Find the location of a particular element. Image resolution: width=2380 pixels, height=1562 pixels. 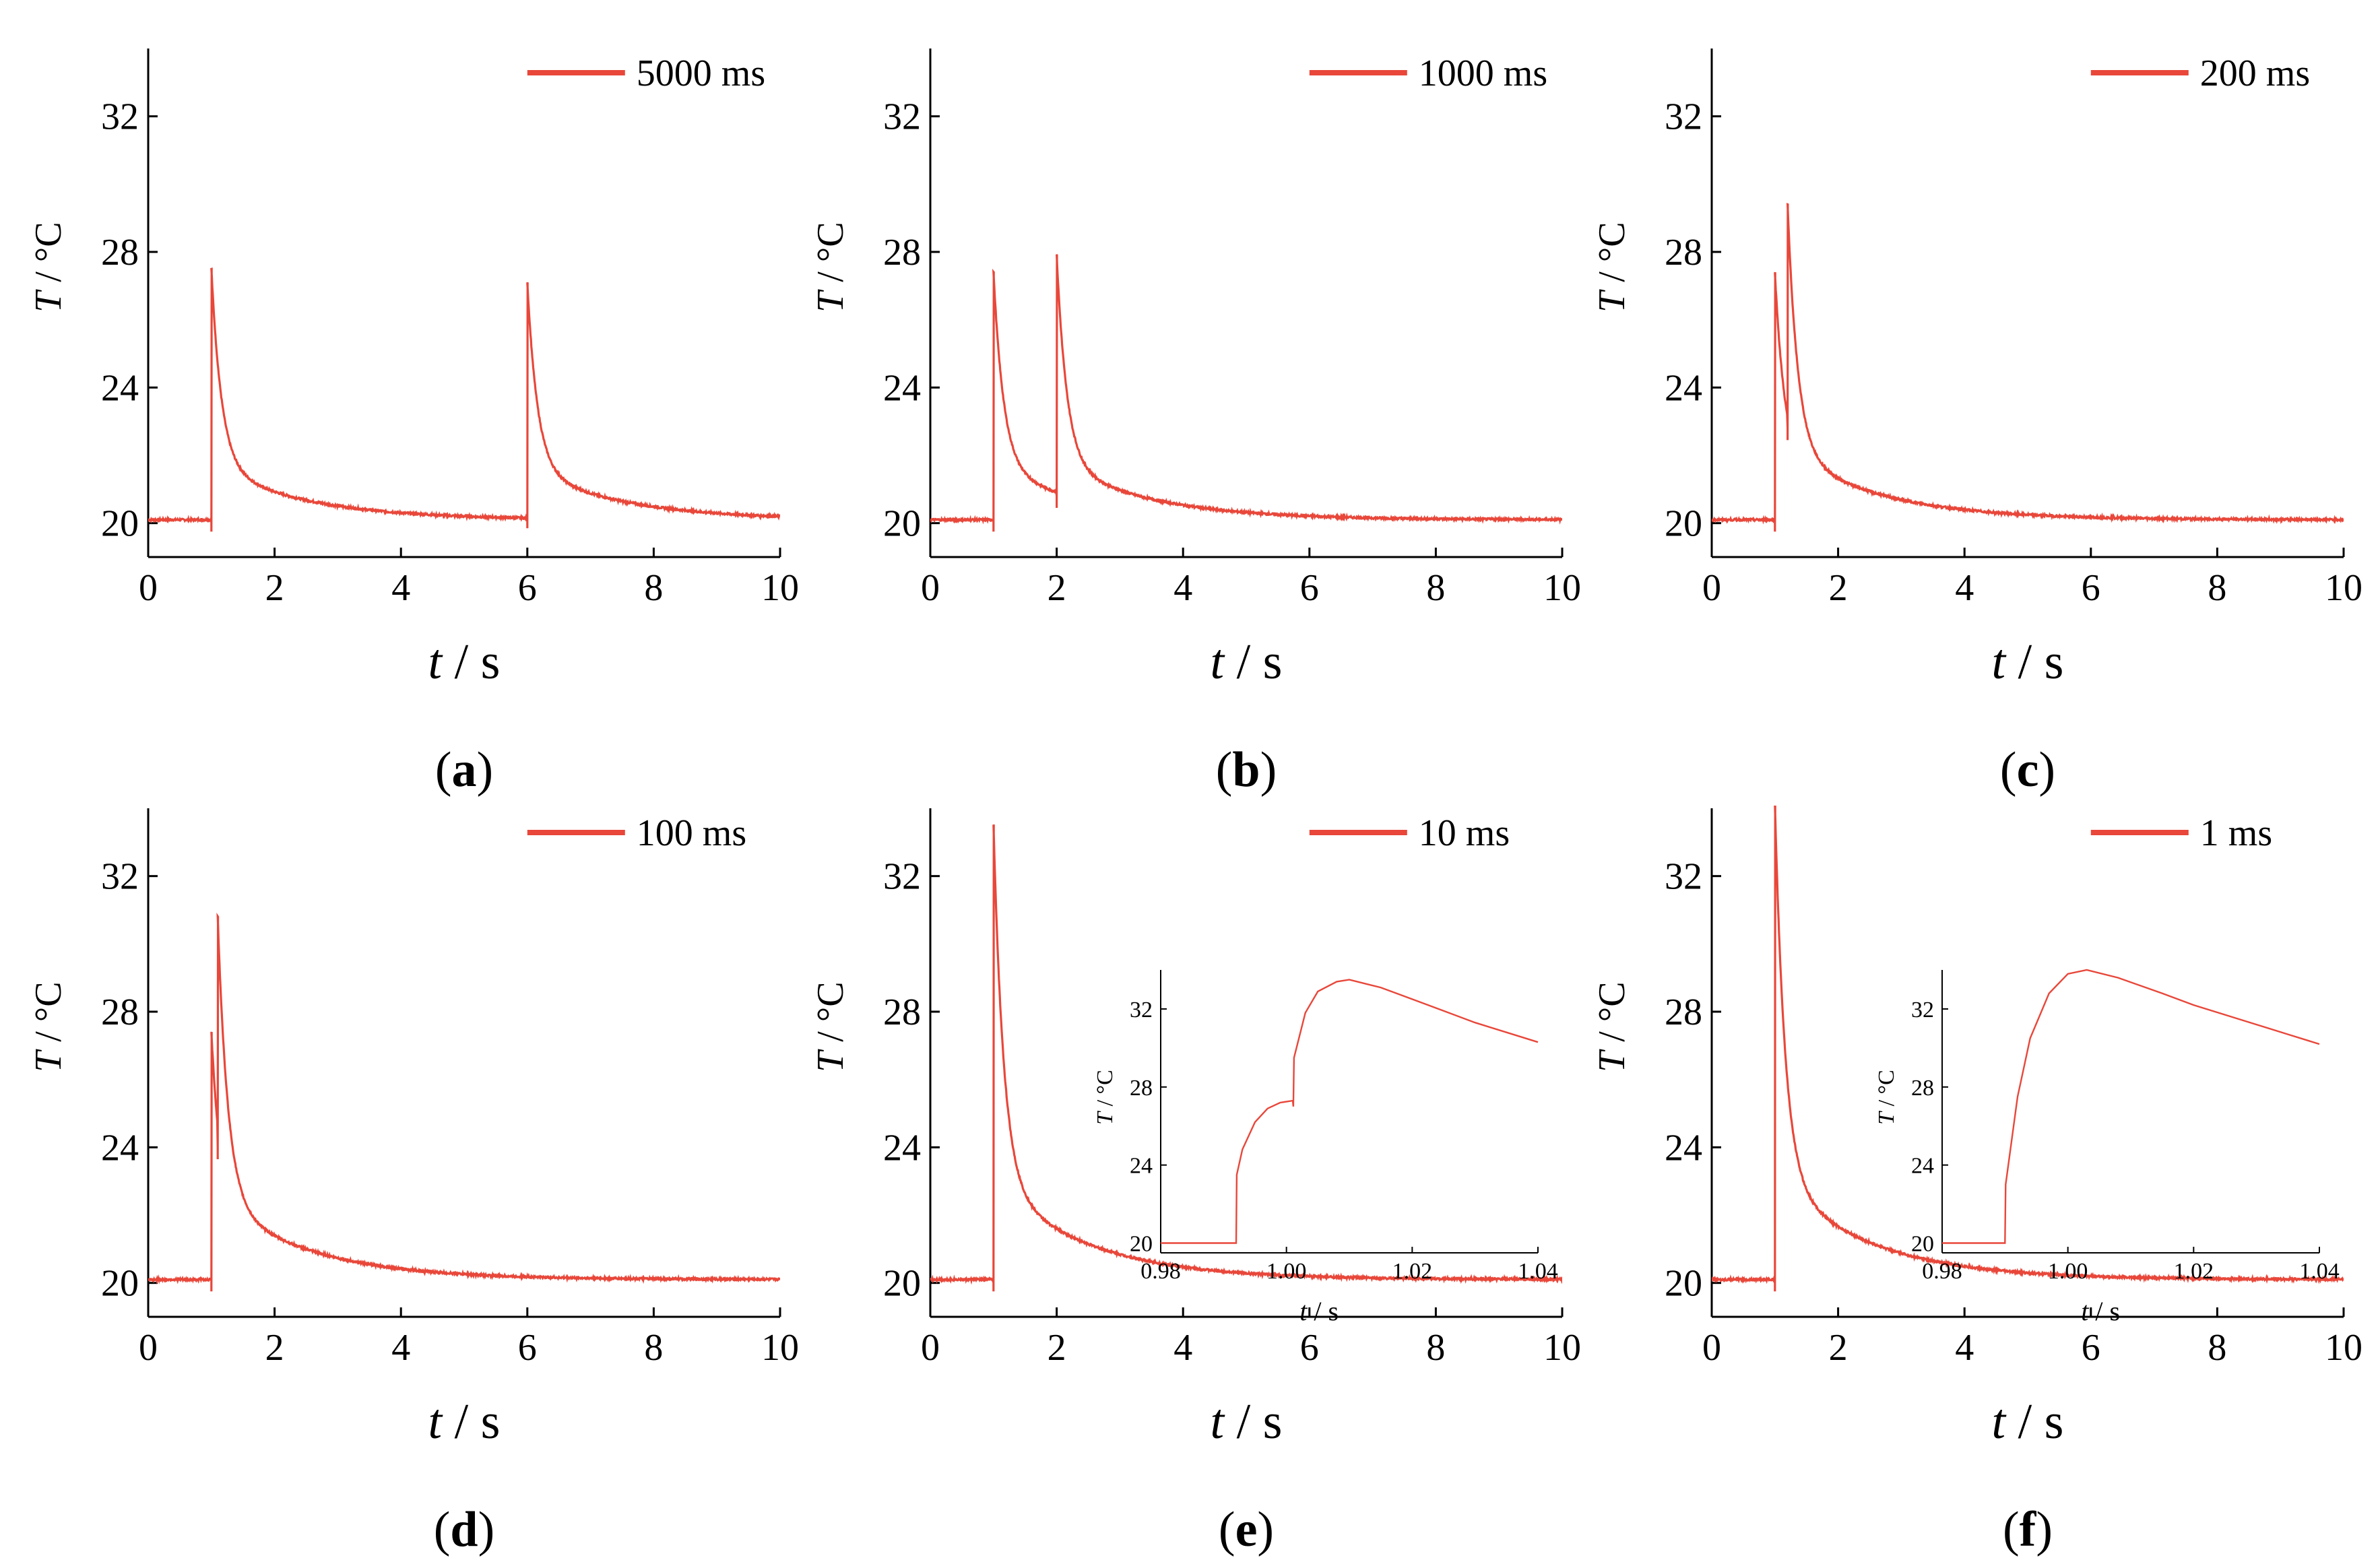

panel-label-letter: c is located at coordinates (2028, 770).